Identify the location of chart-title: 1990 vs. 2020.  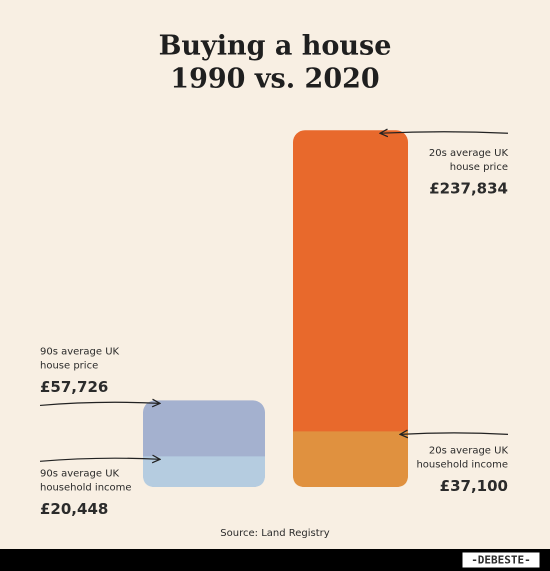
(274, 79).